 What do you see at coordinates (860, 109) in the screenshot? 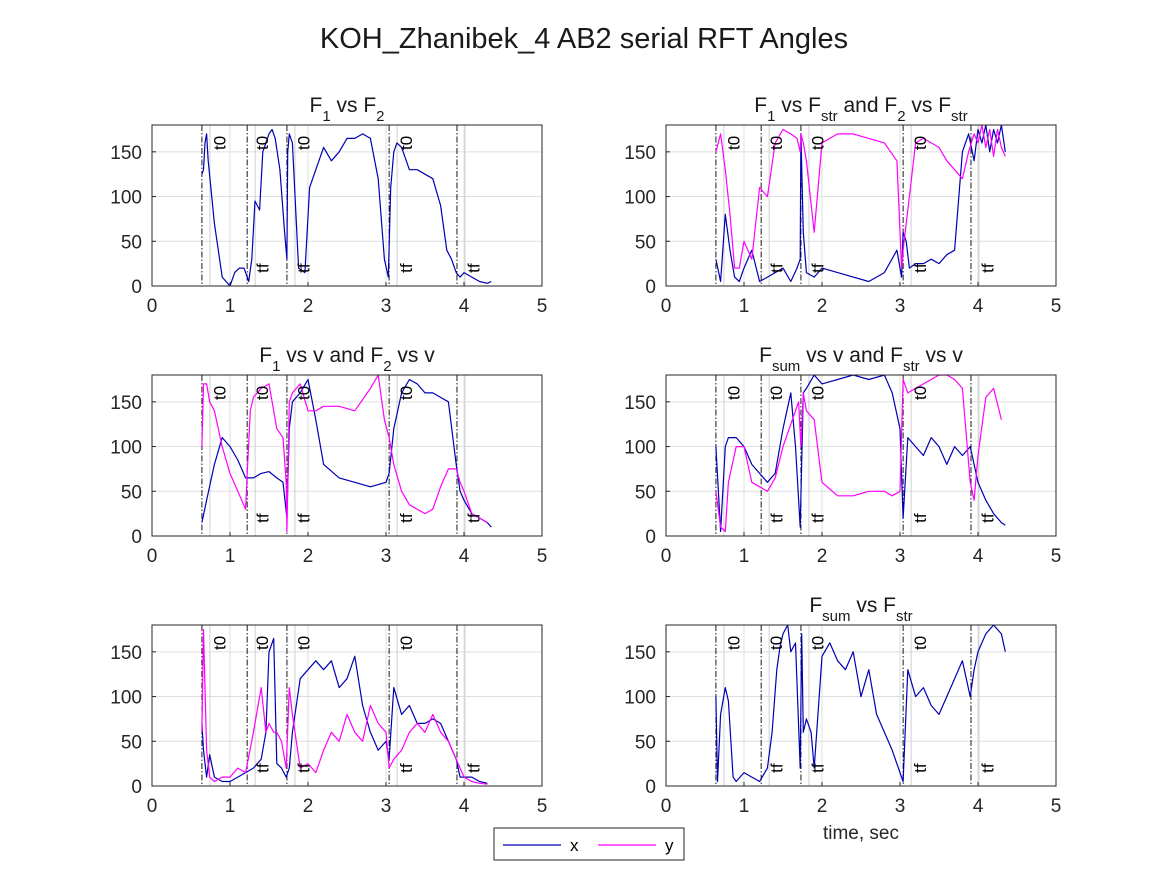
I see `subplot-title: F1 vs Fstr and F2 vs Fstr` at bounding box center [860, 109].